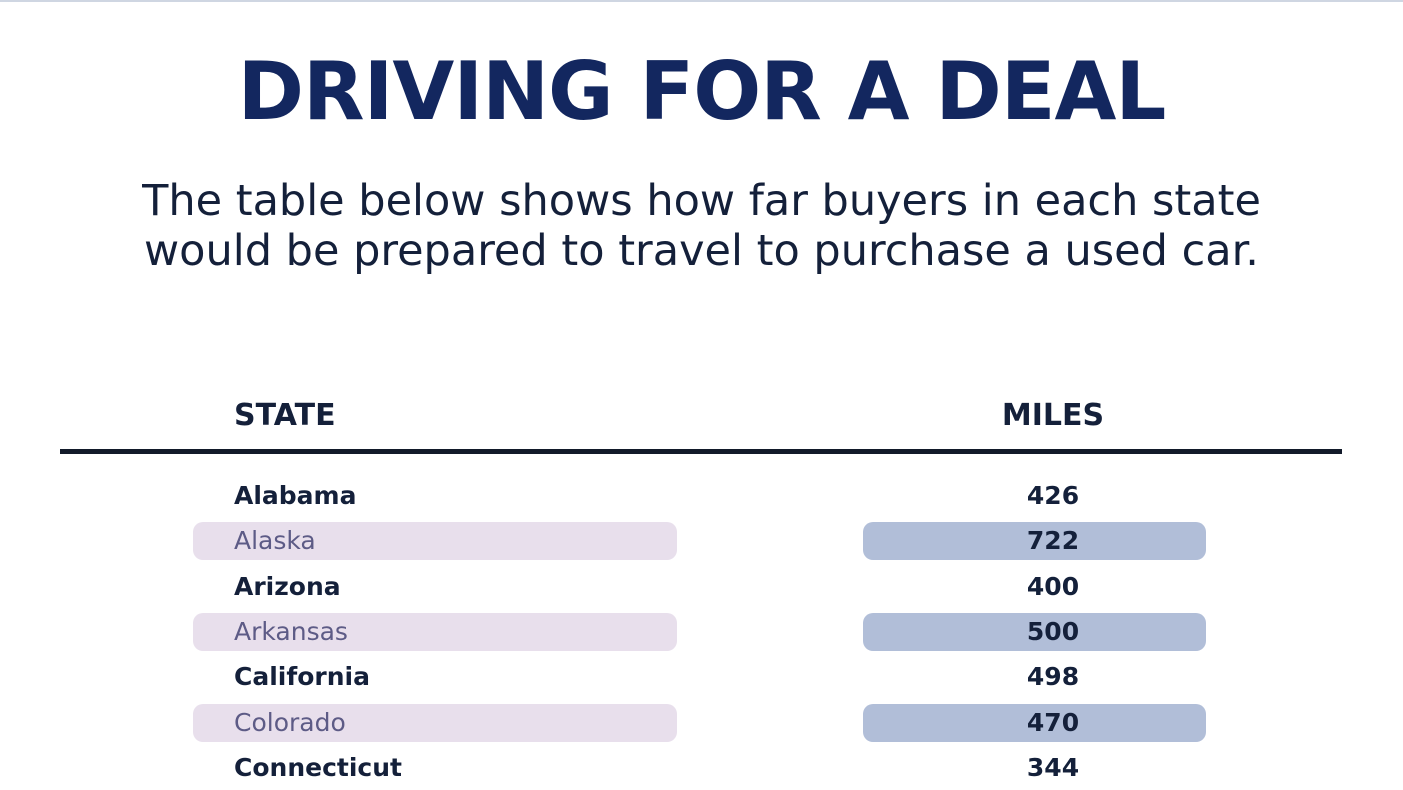  I want to click on top-border, so click(701, 1).